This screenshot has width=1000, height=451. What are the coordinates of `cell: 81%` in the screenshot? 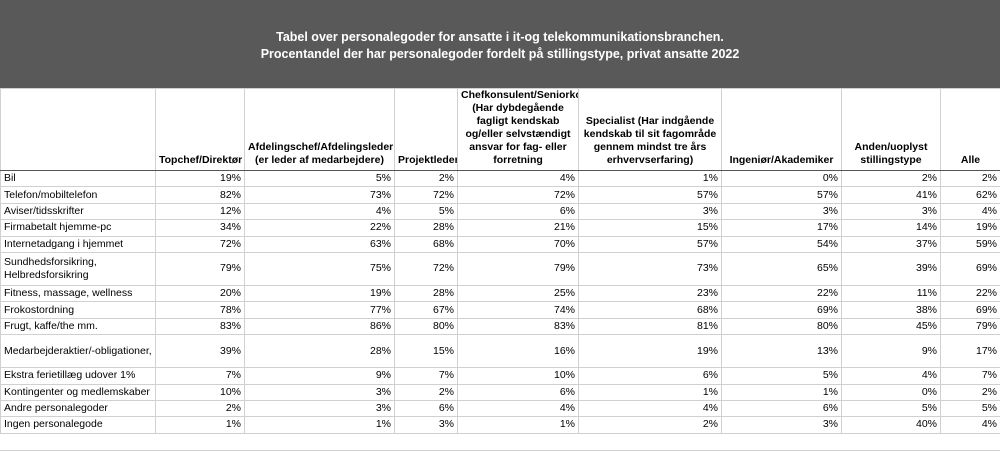 It's located at (650, 326).